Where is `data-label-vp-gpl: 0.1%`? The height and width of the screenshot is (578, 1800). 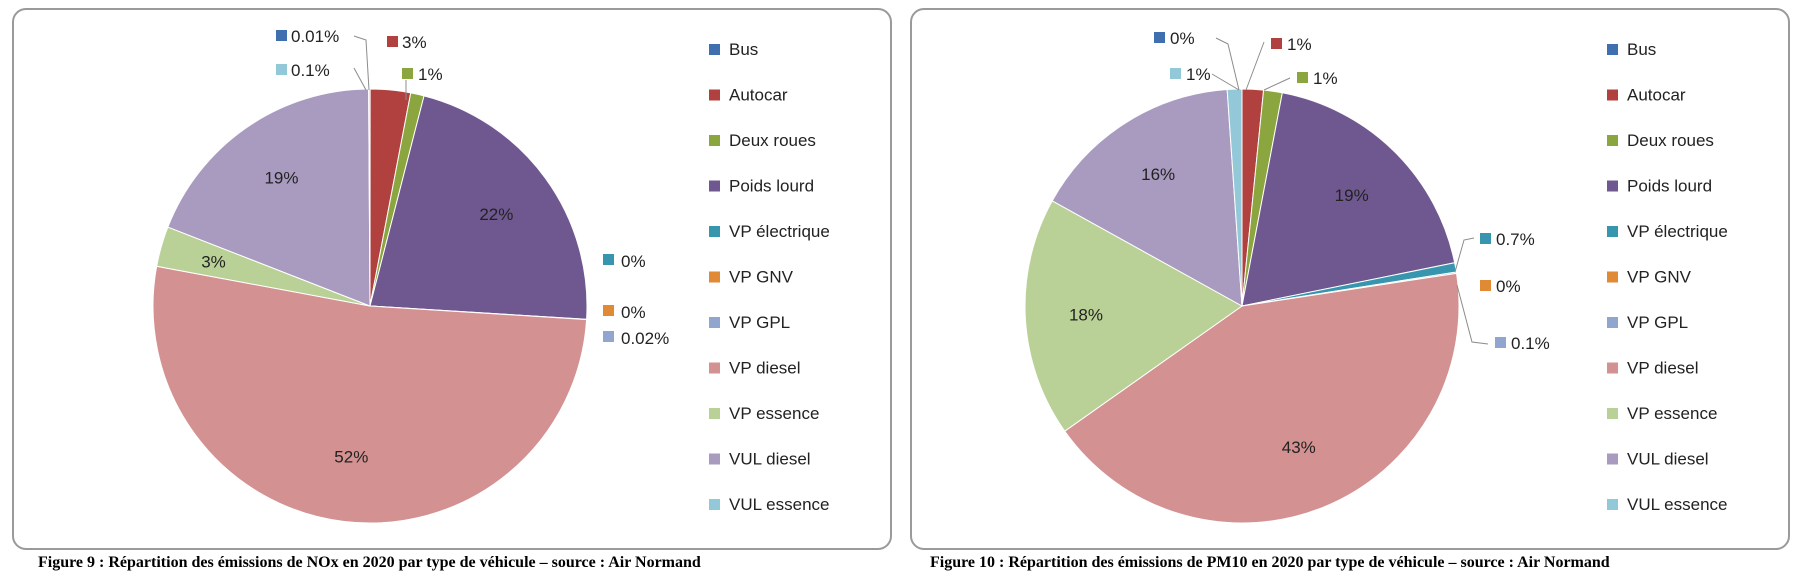 data-label-vp-gpl: 0.1% is located at coordinates (1530, 343).